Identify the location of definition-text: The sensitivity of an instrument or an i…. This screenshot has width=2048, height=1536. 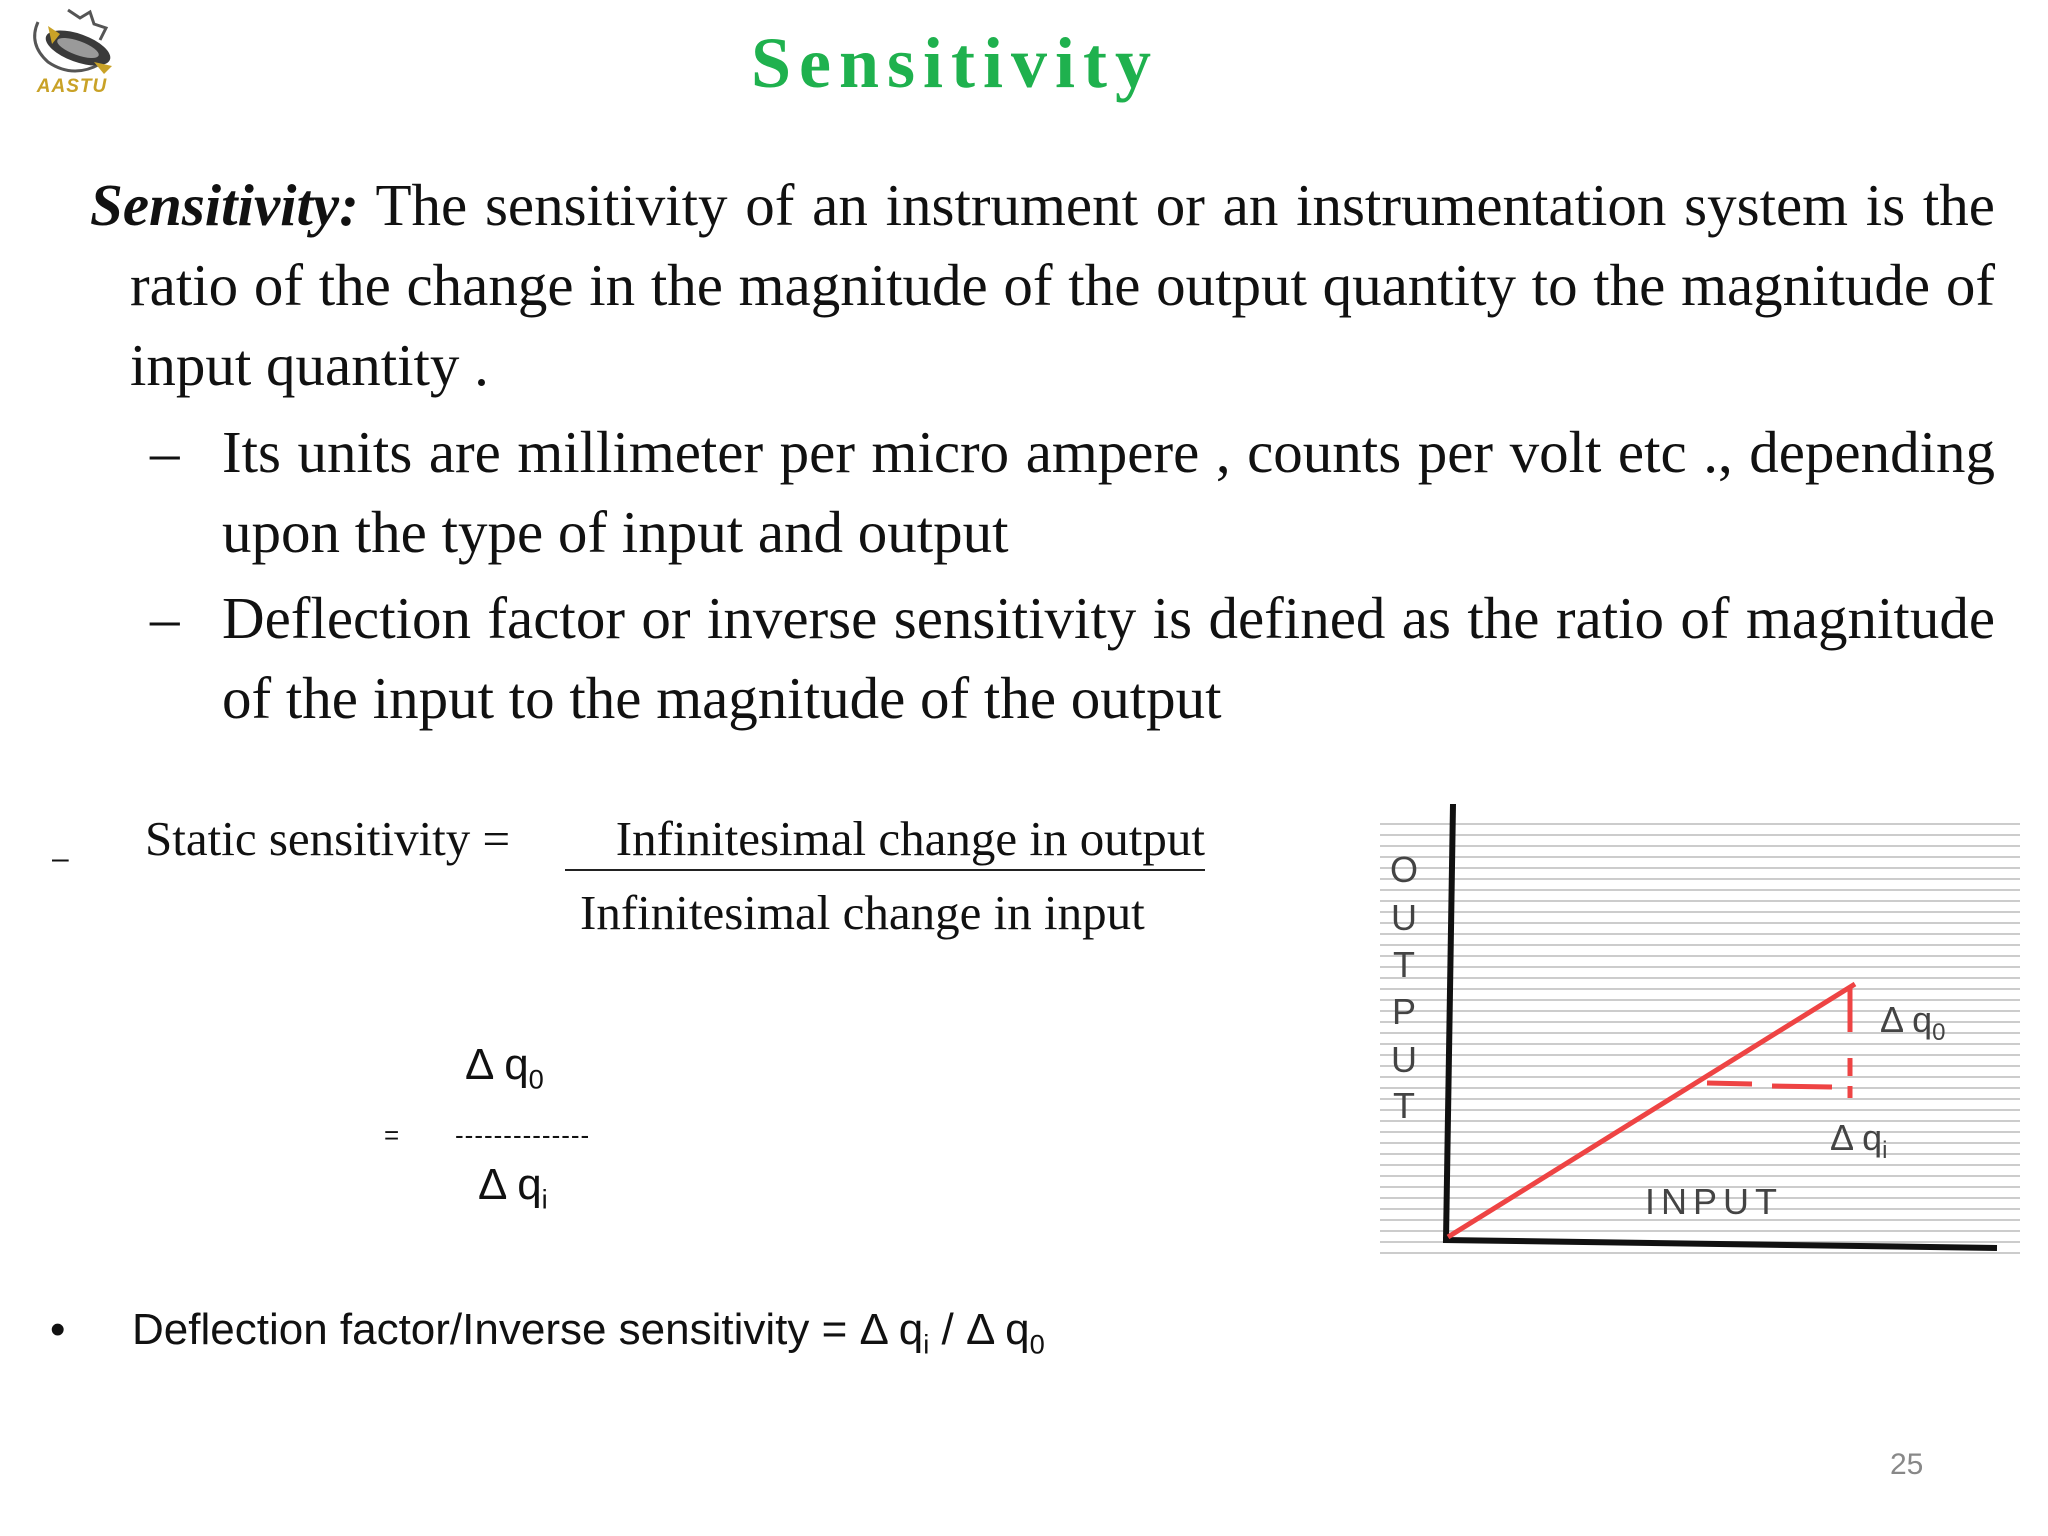
(1062, 285).